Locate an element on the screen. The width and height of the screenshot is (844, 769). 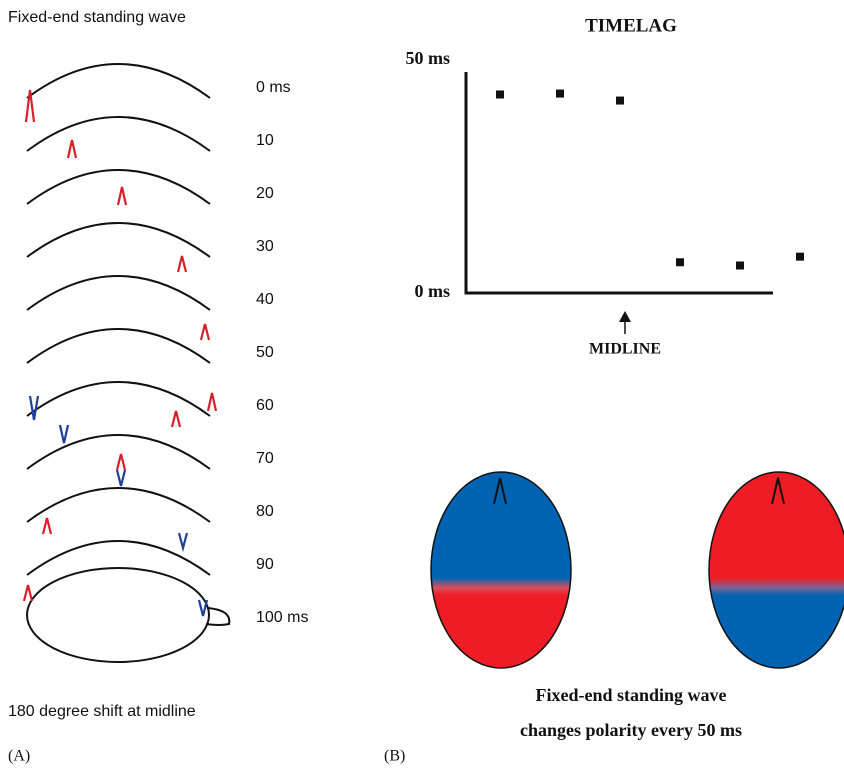
time-label: 10 is located at coordinates (265, 140).